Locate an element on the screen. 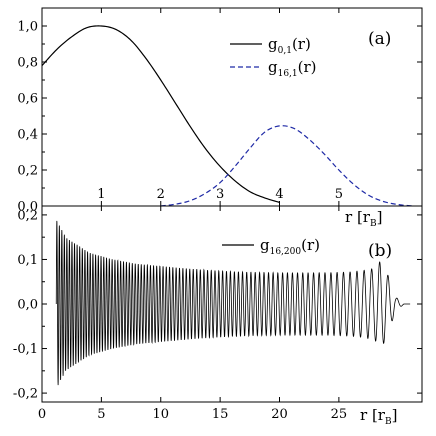 Image resolution: width=436 pixels, height=436 pixels. legend-label-g16200: g16,200(r) is located at coordinates (290, 246).